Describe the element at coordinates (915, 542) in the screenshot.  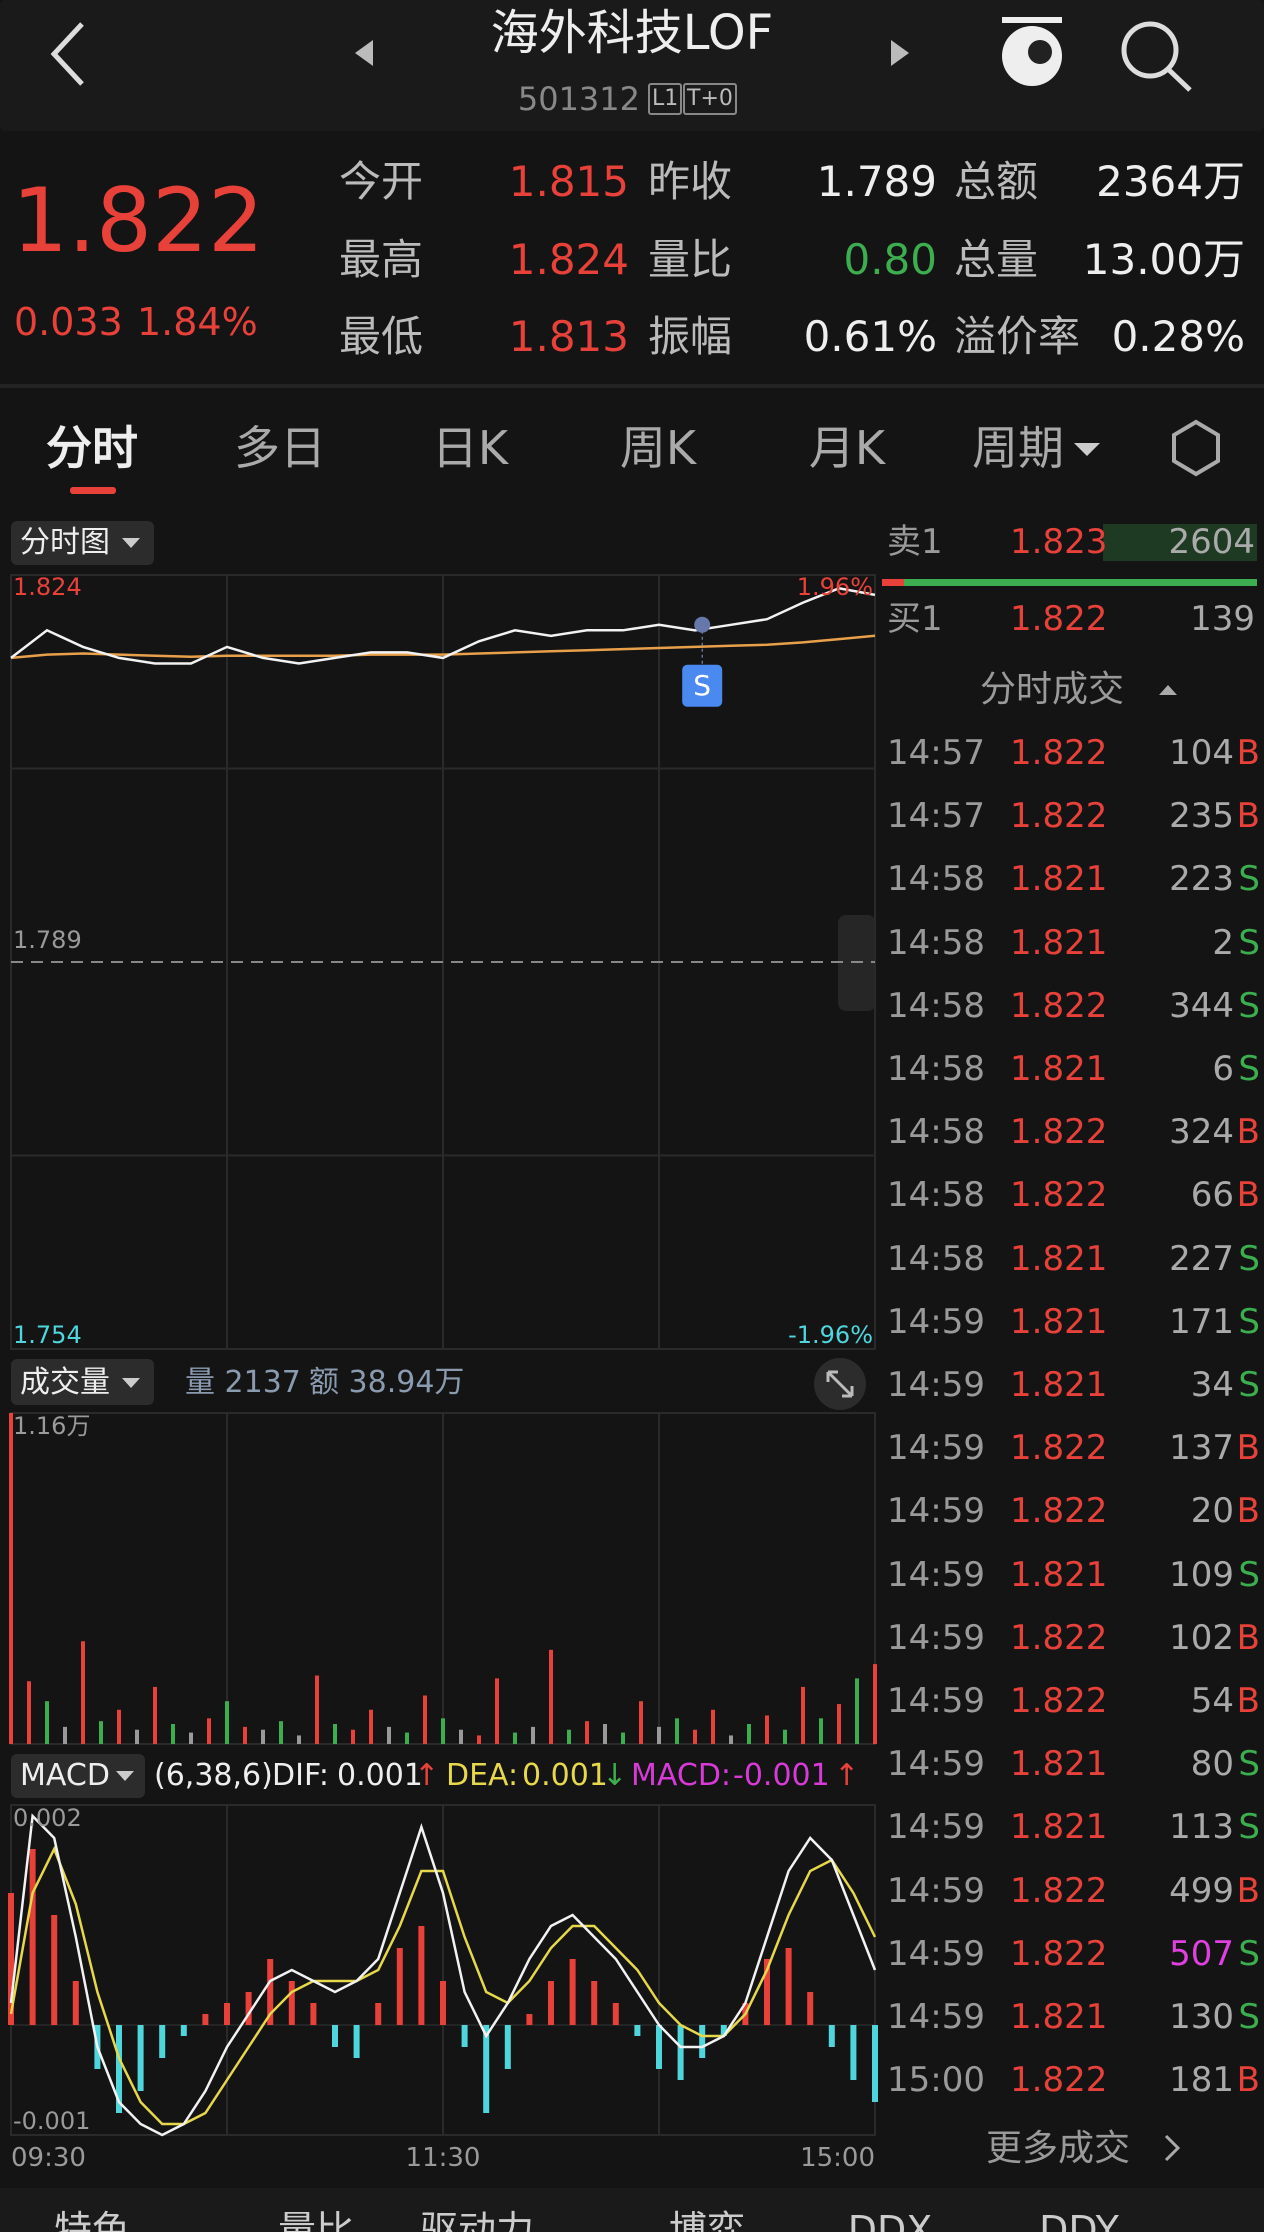
I see `book-label: 卖1` at that location.